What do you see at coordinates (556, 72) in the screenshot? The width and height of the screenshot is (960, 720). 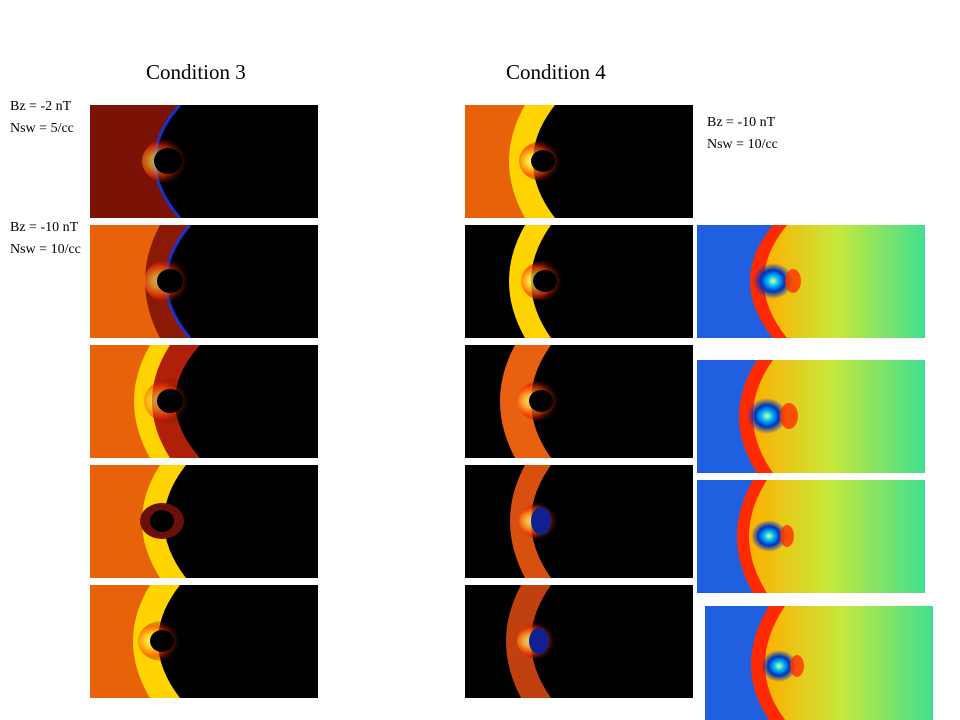 I see `condition-4-heading: Condition 4` at bounding box center [556, 72].